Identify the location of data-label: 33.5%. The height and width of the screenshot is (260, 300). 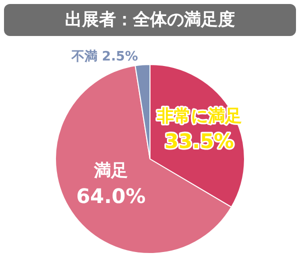
(199, 141).